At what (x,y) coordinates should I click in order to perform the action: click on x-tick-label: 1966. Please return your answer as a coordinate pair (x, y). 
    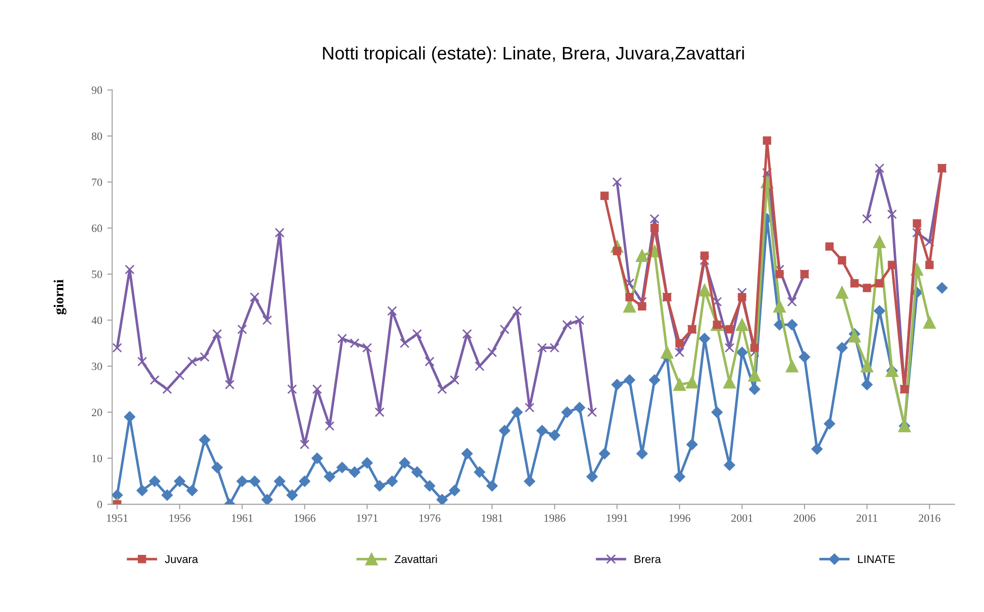
    Looking at the image, I should click on (305, 518).